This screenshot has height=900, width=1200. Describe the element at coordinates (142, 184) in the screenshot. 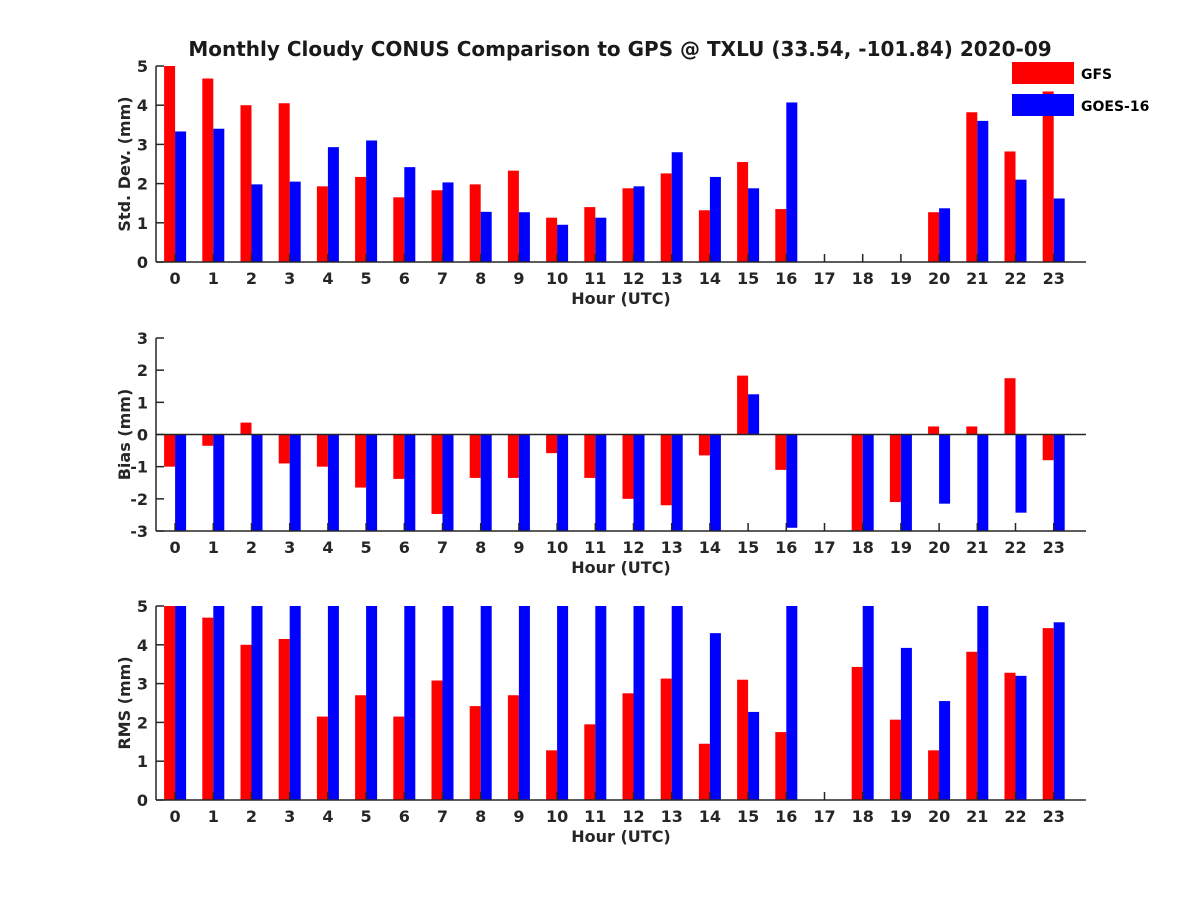

I see `y-tick-label-std: 2` at that location.